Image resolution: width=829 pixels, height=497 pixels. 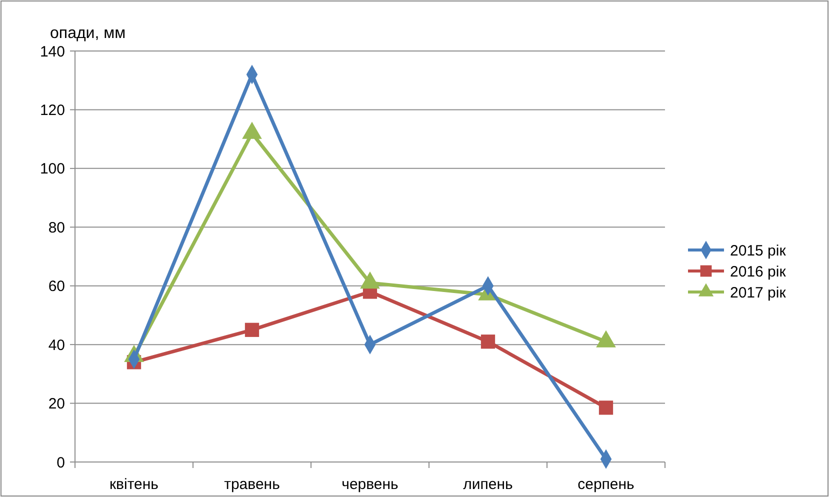 What do you see at coordinates (56, 227) in the screenshot?
I see `y-tick-label: 80` at bounding box center [56, 227].